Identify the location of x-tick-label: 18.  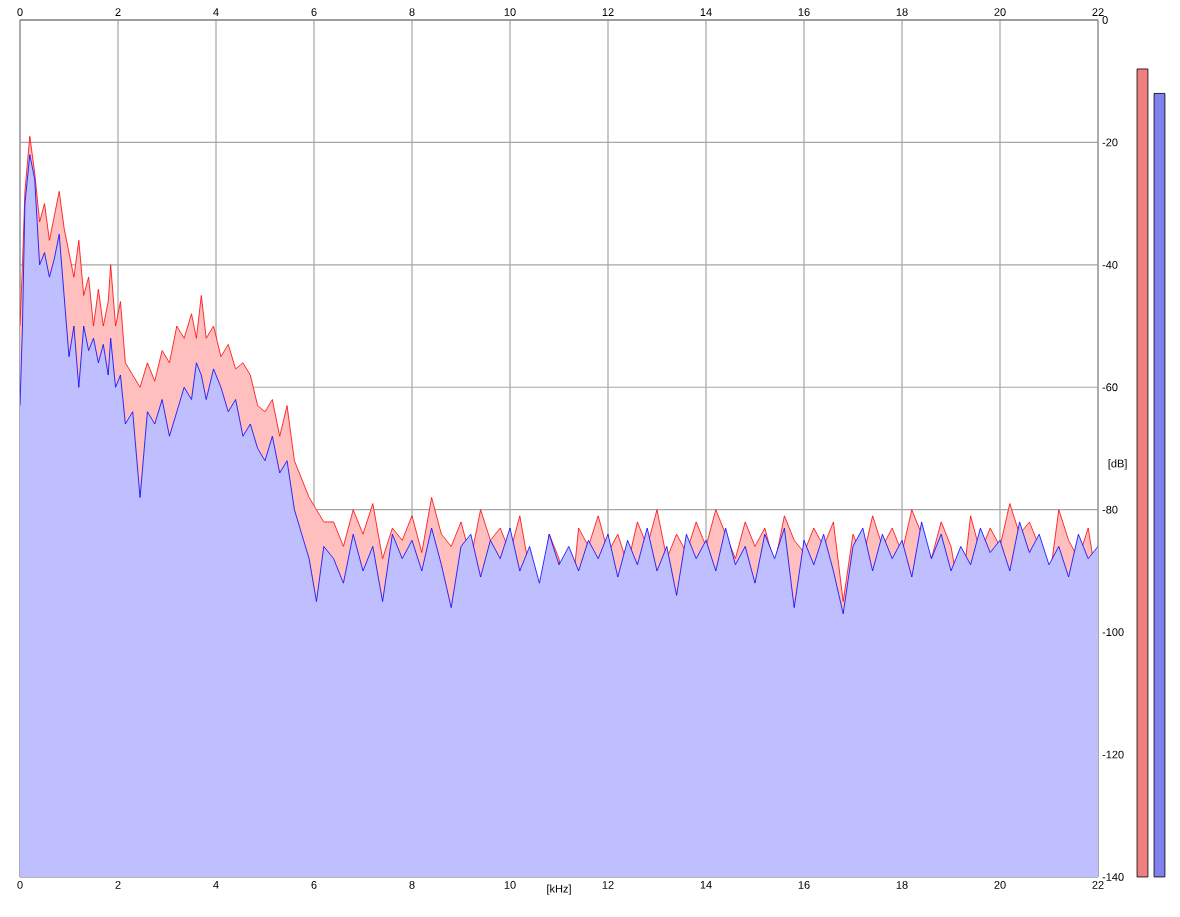
(902, 12).